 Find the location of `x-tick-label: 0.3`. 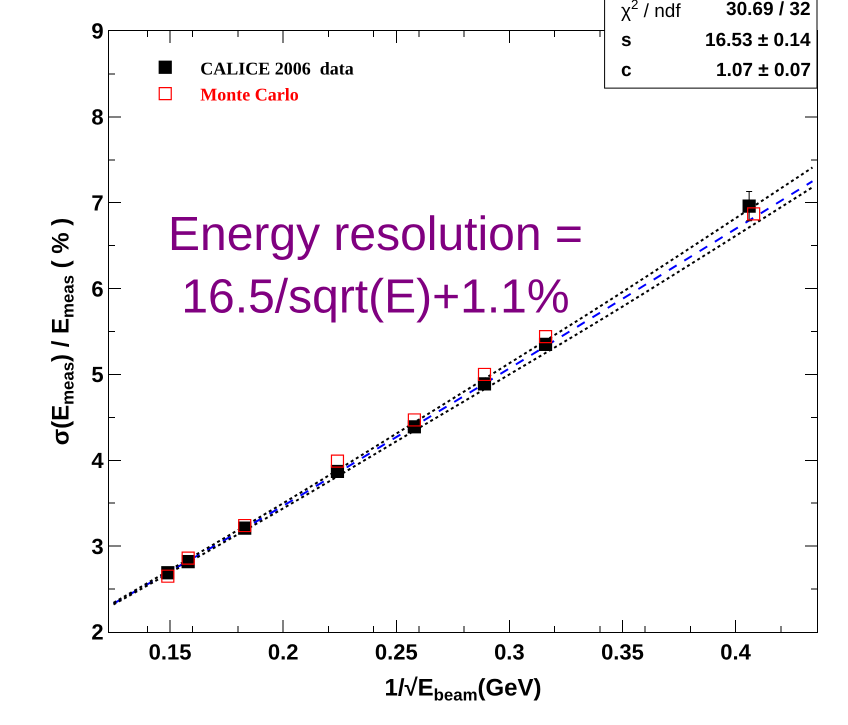

x-tick-label: 0.3 is located at coordinates (509, 651).